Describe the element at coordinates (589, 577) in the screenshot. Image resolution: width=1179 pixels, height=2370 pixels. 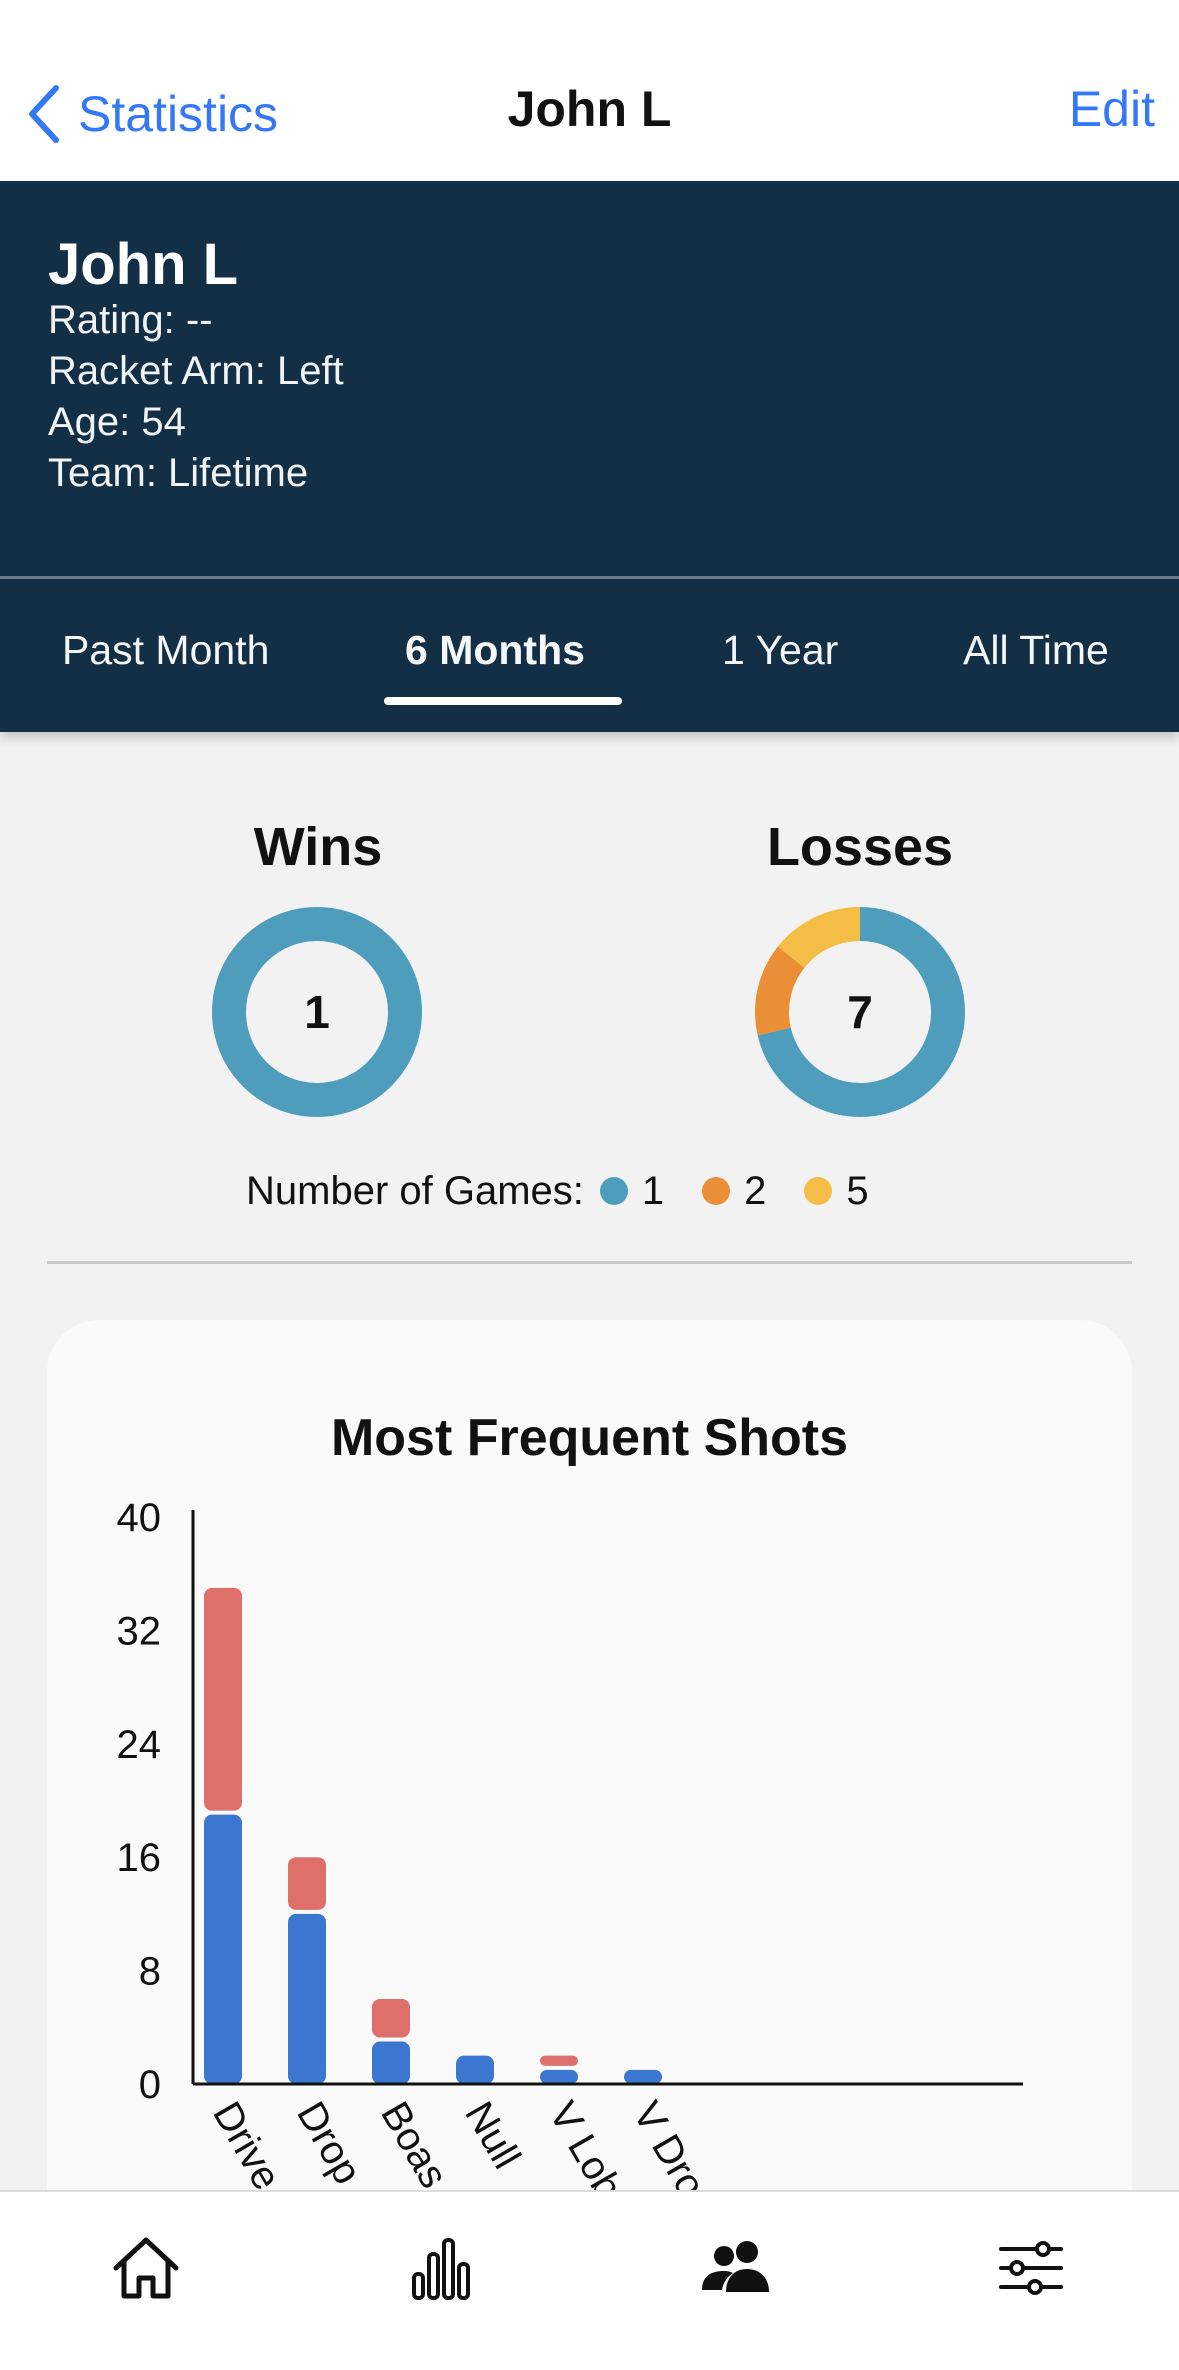
I see `header-divider` at that location.